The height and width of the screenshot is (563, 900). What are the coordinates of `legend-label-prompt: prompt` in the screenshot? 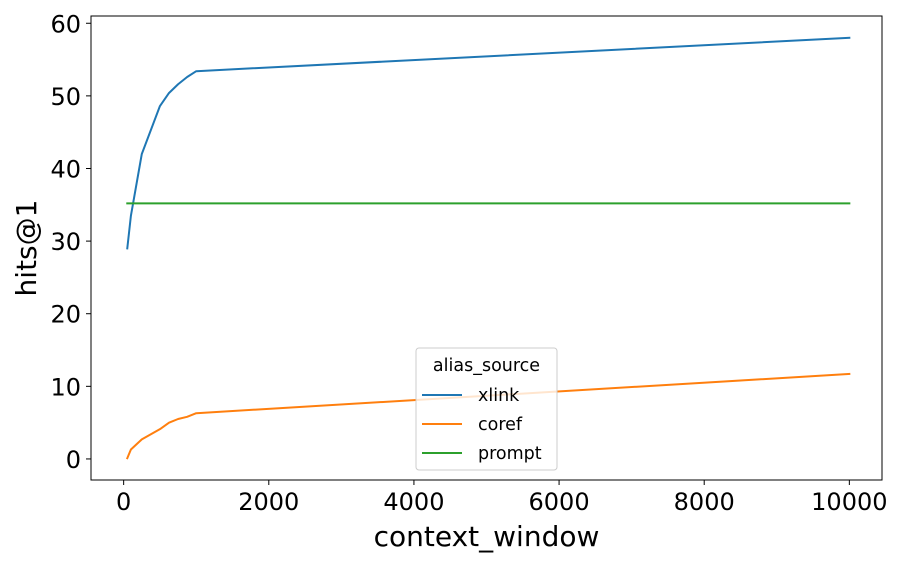 It's located at (510, 454).